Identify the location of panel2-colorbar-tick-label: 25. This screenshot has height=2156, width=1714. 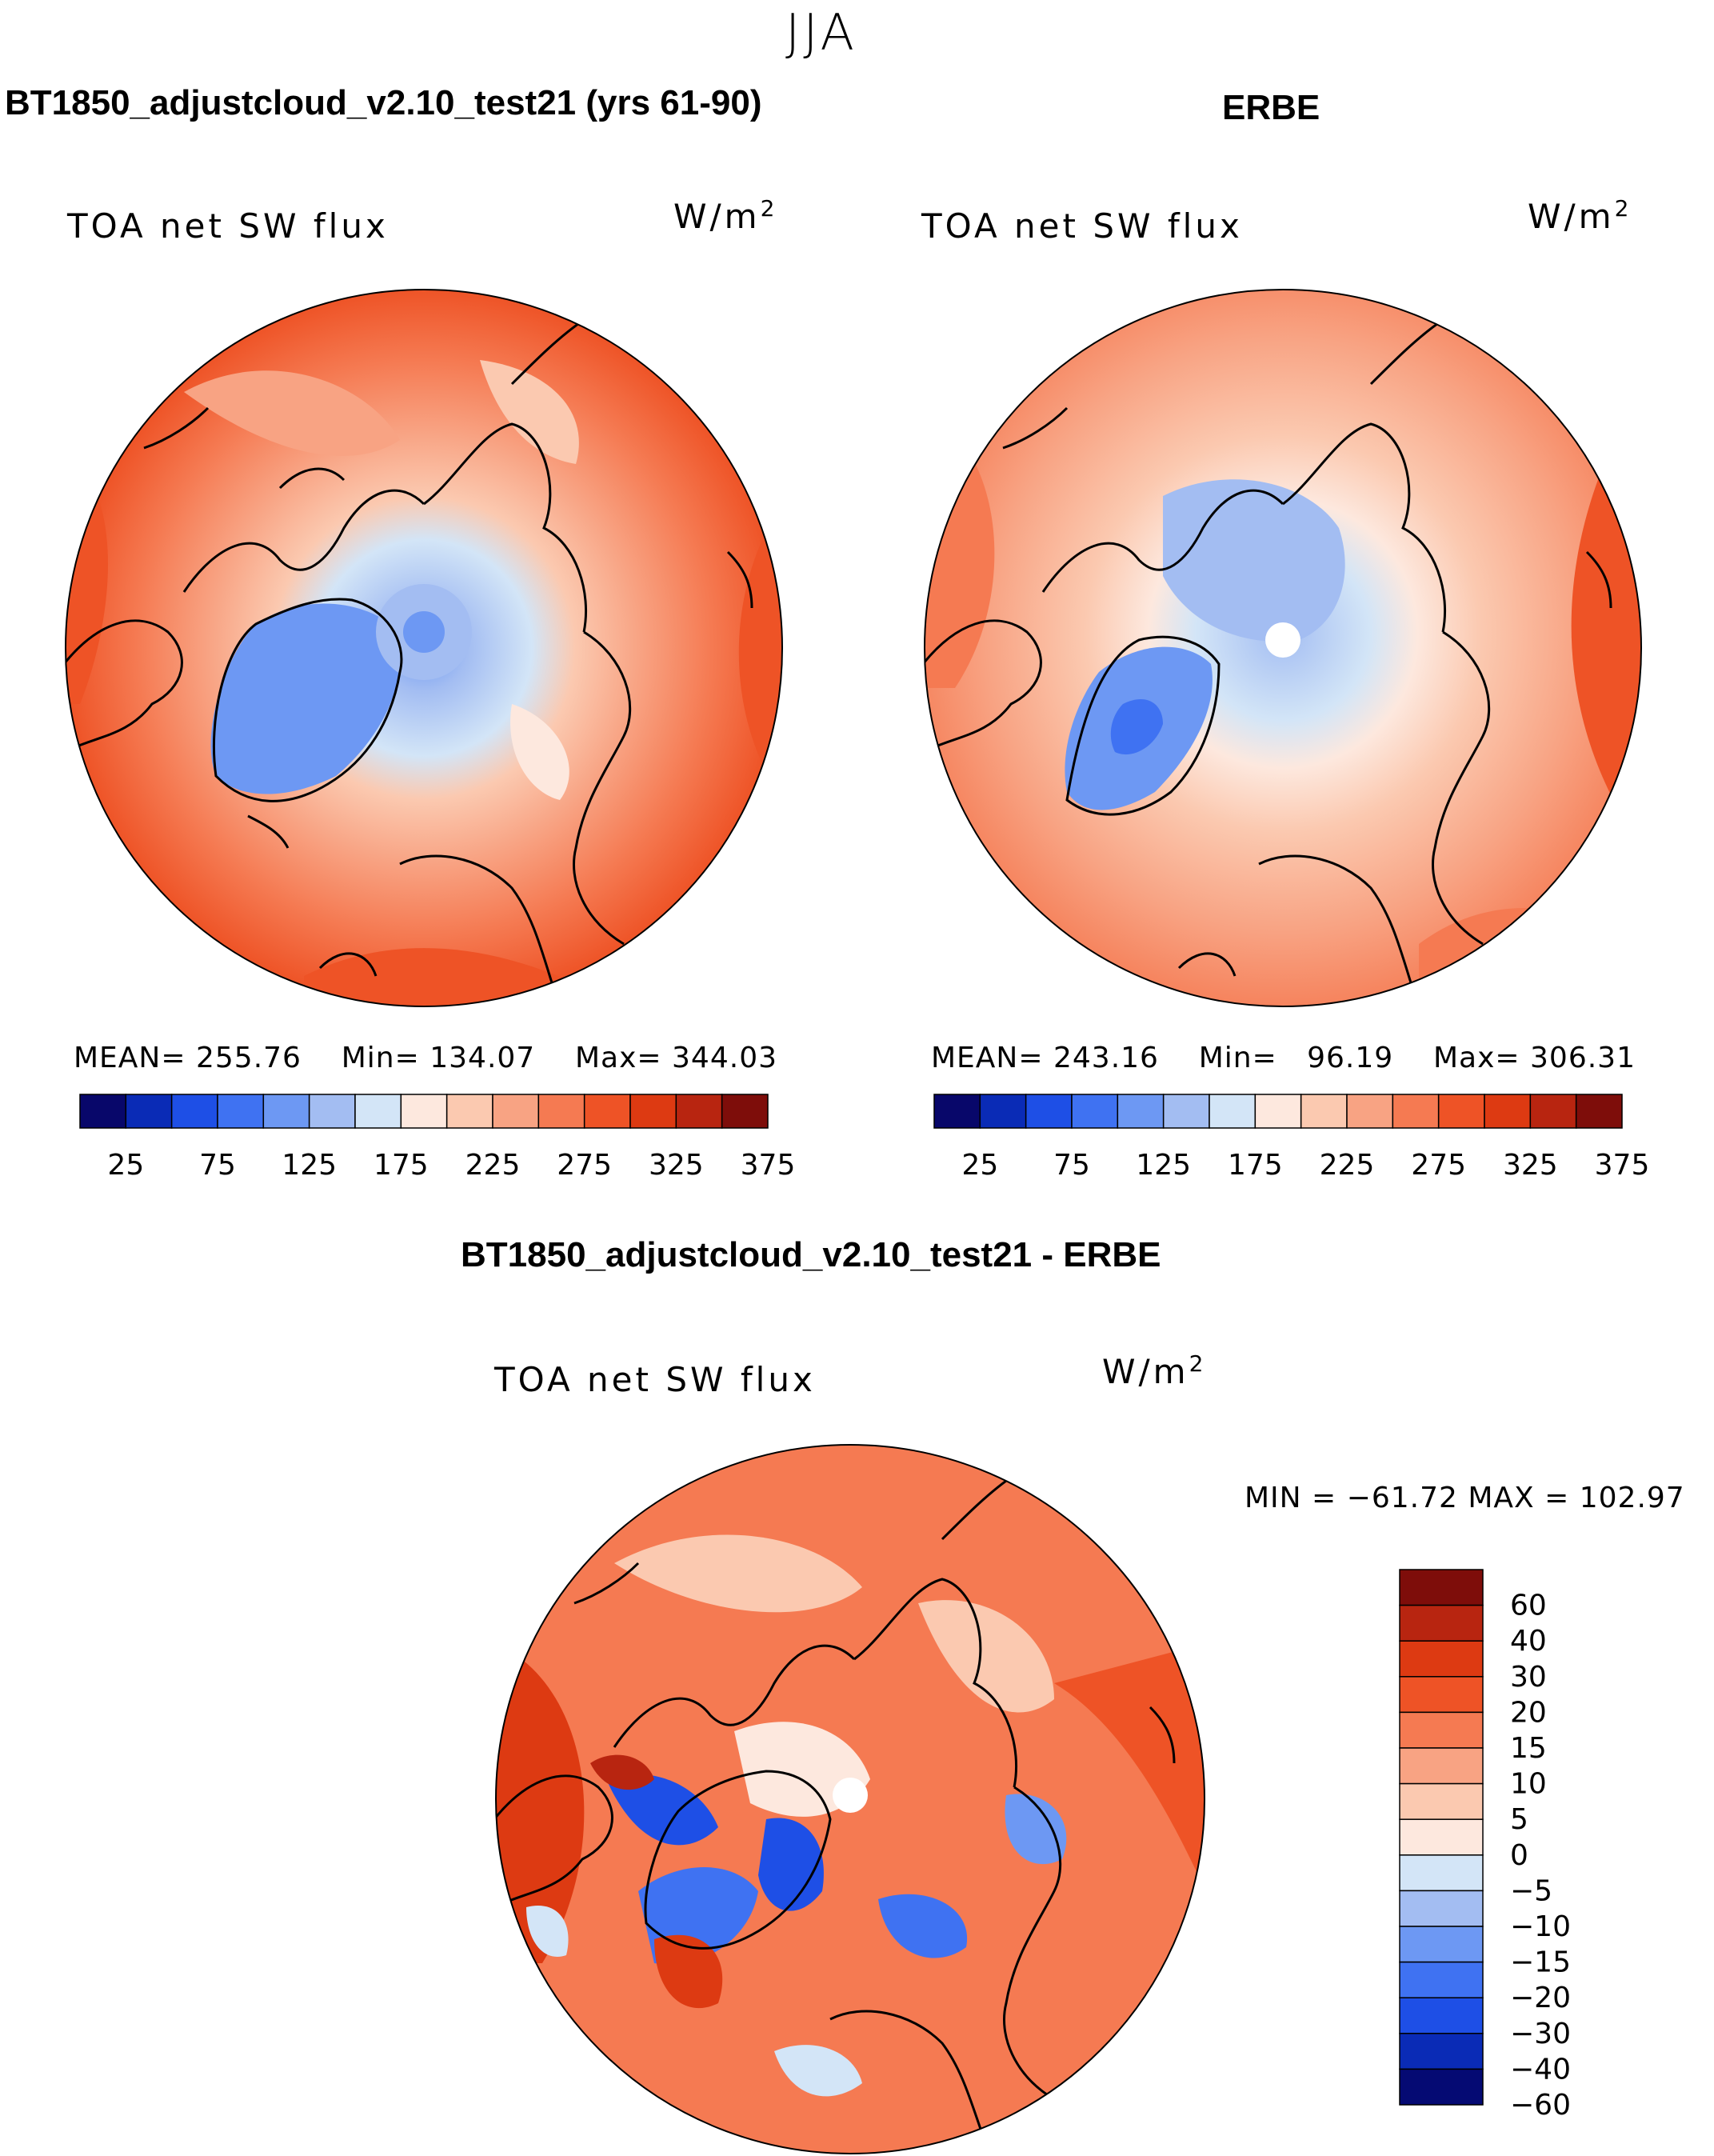
(979, 1165).